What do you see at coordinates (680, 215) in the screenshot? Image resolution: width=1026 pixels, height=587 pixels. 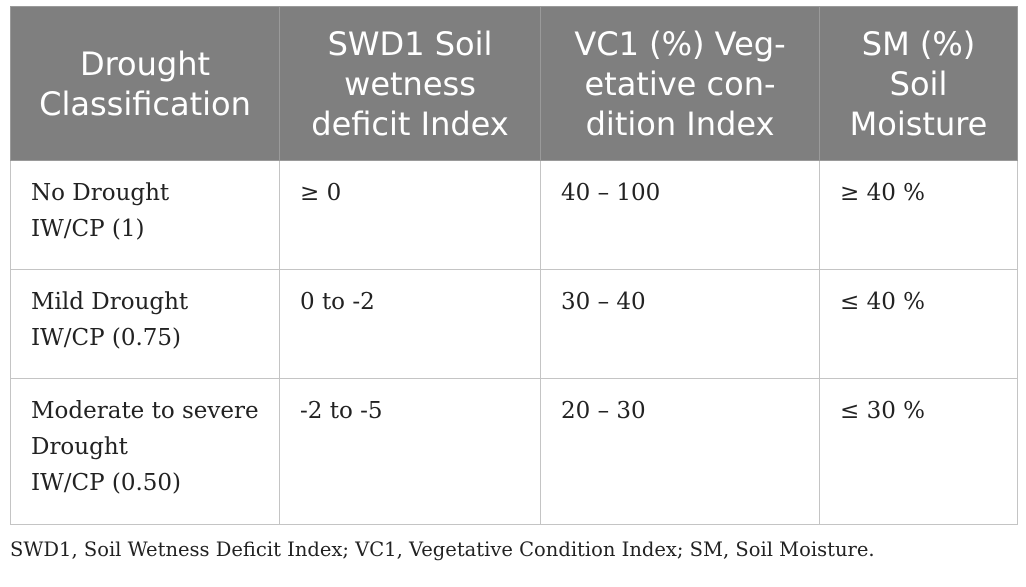 I see `cell-vc1: 40 – 100` at bounding box center [680, 215].